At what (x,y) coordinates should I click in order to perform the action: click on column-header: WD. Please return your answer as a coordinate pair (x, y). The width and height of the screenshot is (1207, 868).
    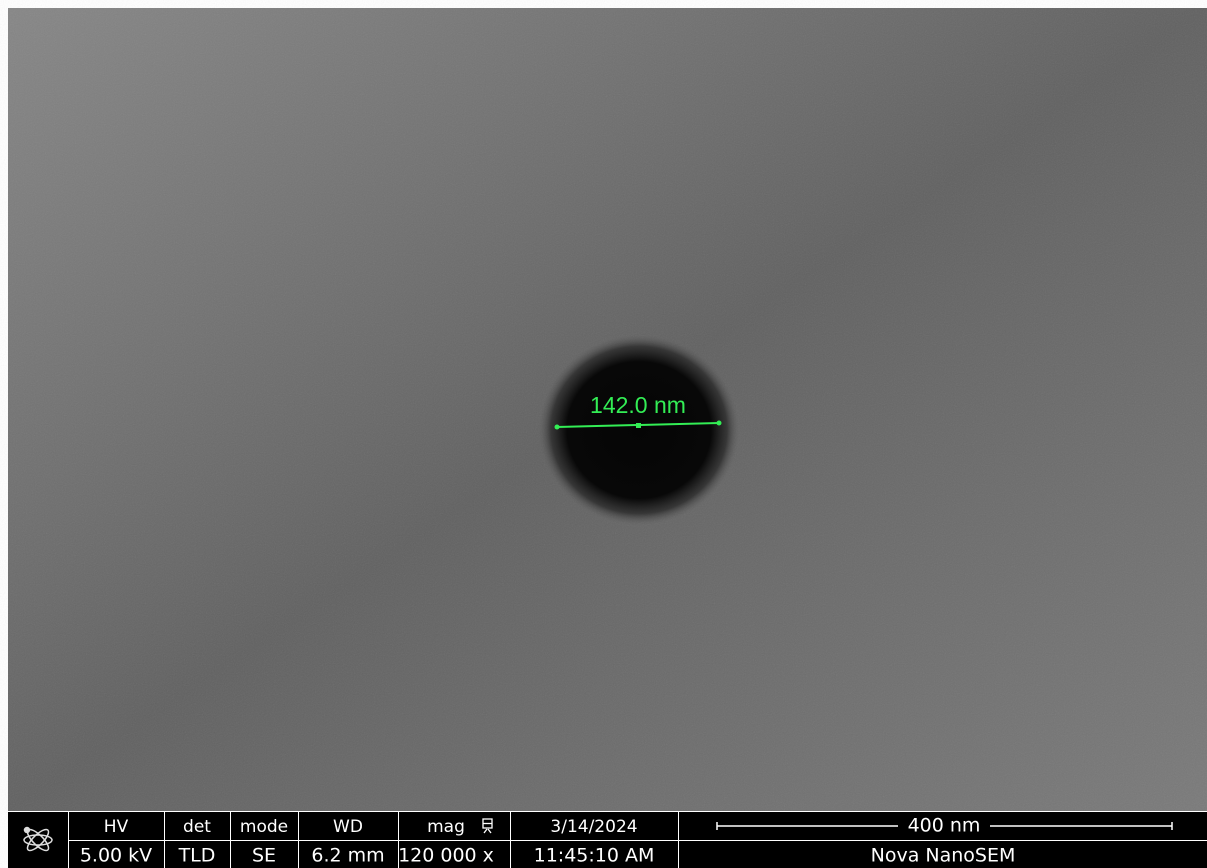
    Looking at the image, I should click on (348, 827).